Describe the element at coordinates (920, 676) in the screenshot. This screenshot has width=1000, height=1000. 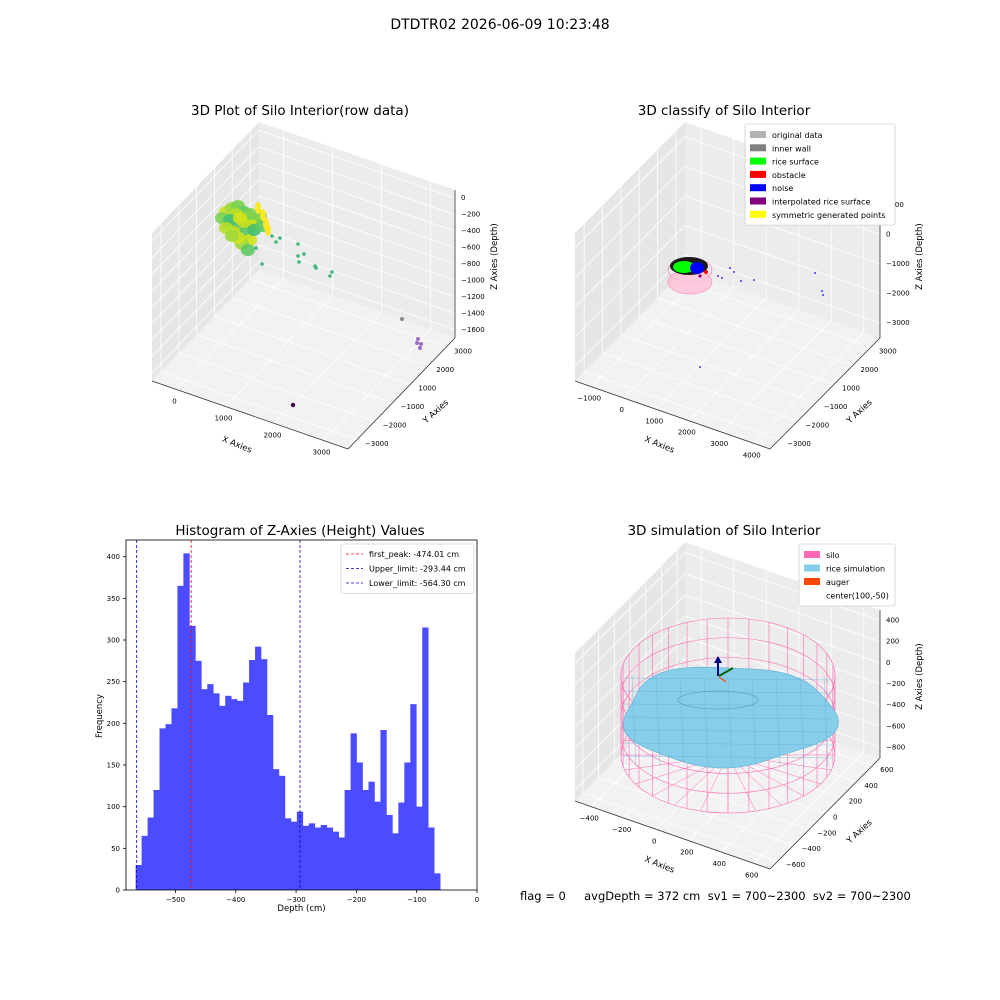
I see `plot4-z-axis-label: Z Axies (Depth)` at that location.